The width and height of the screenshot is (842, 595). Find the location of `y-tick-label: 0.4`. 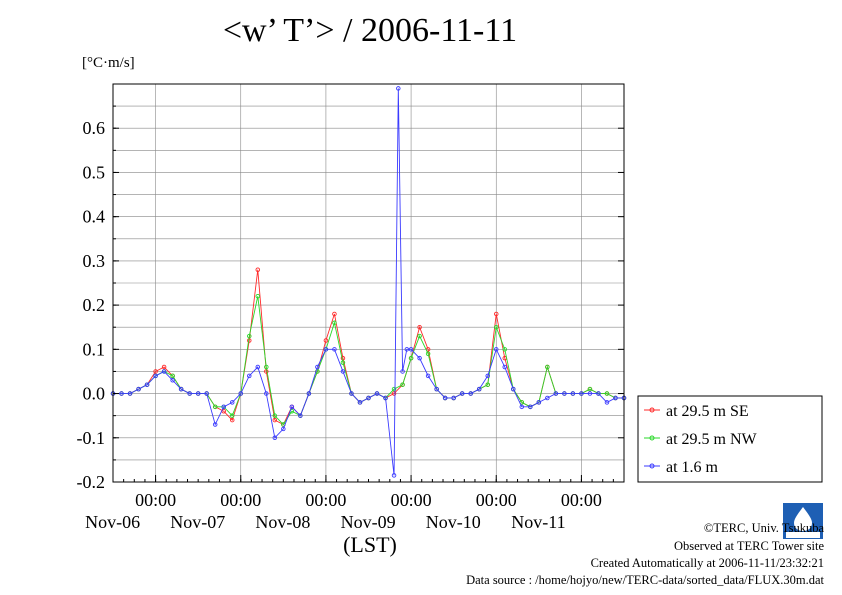

y-tick-label: 0.4 is located at coordinates (94, 217).